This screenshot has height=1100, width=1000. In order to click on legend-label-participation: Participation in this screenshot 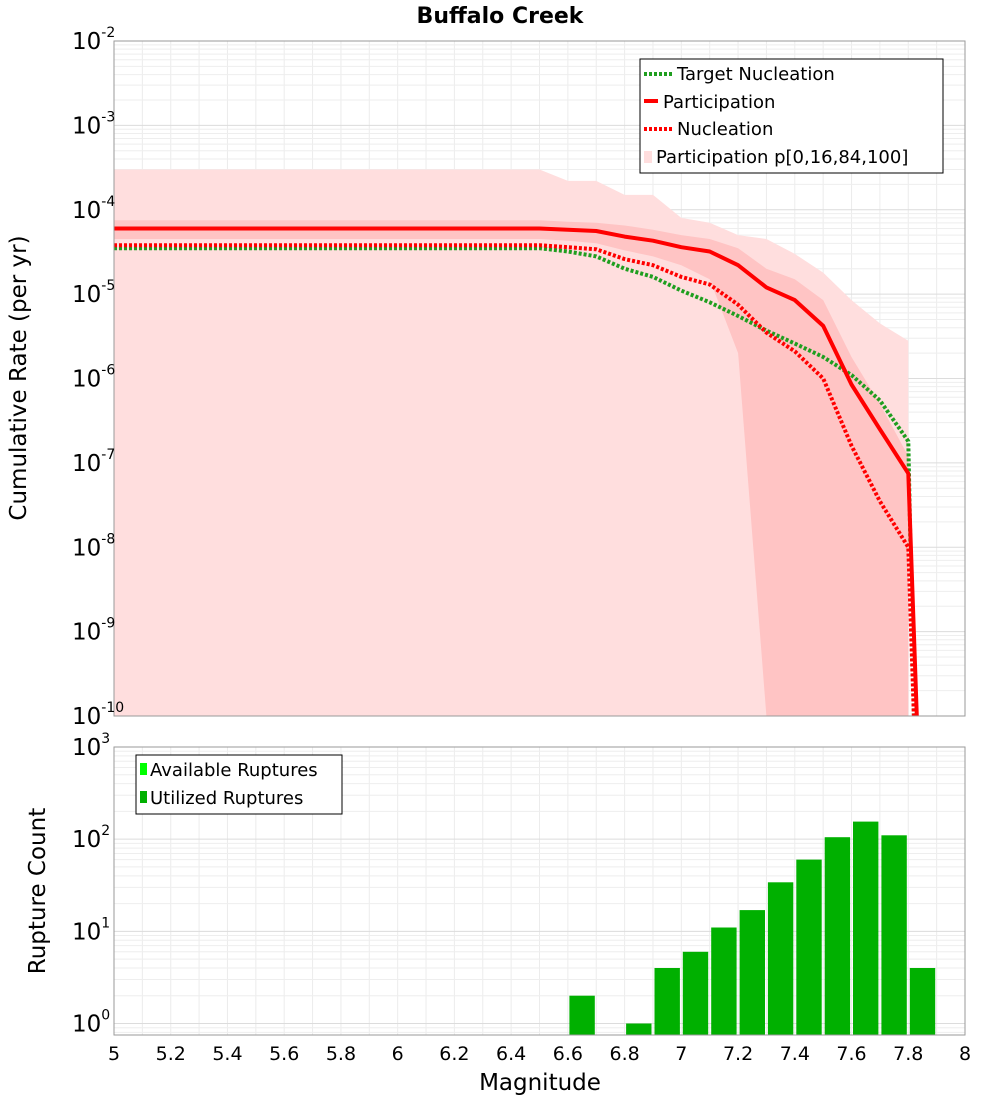, I will do `click(719, 102)`.